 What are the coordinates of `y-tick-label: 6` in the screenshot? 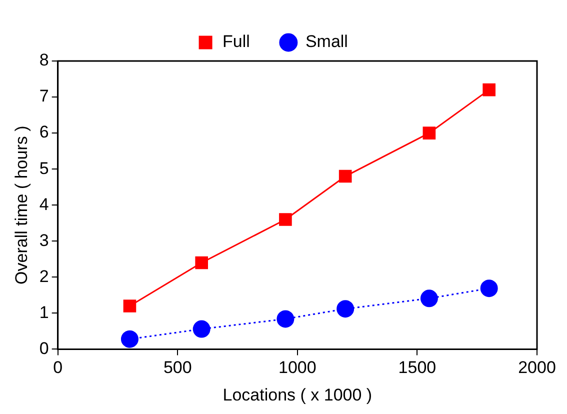 It's located at (44, 132).